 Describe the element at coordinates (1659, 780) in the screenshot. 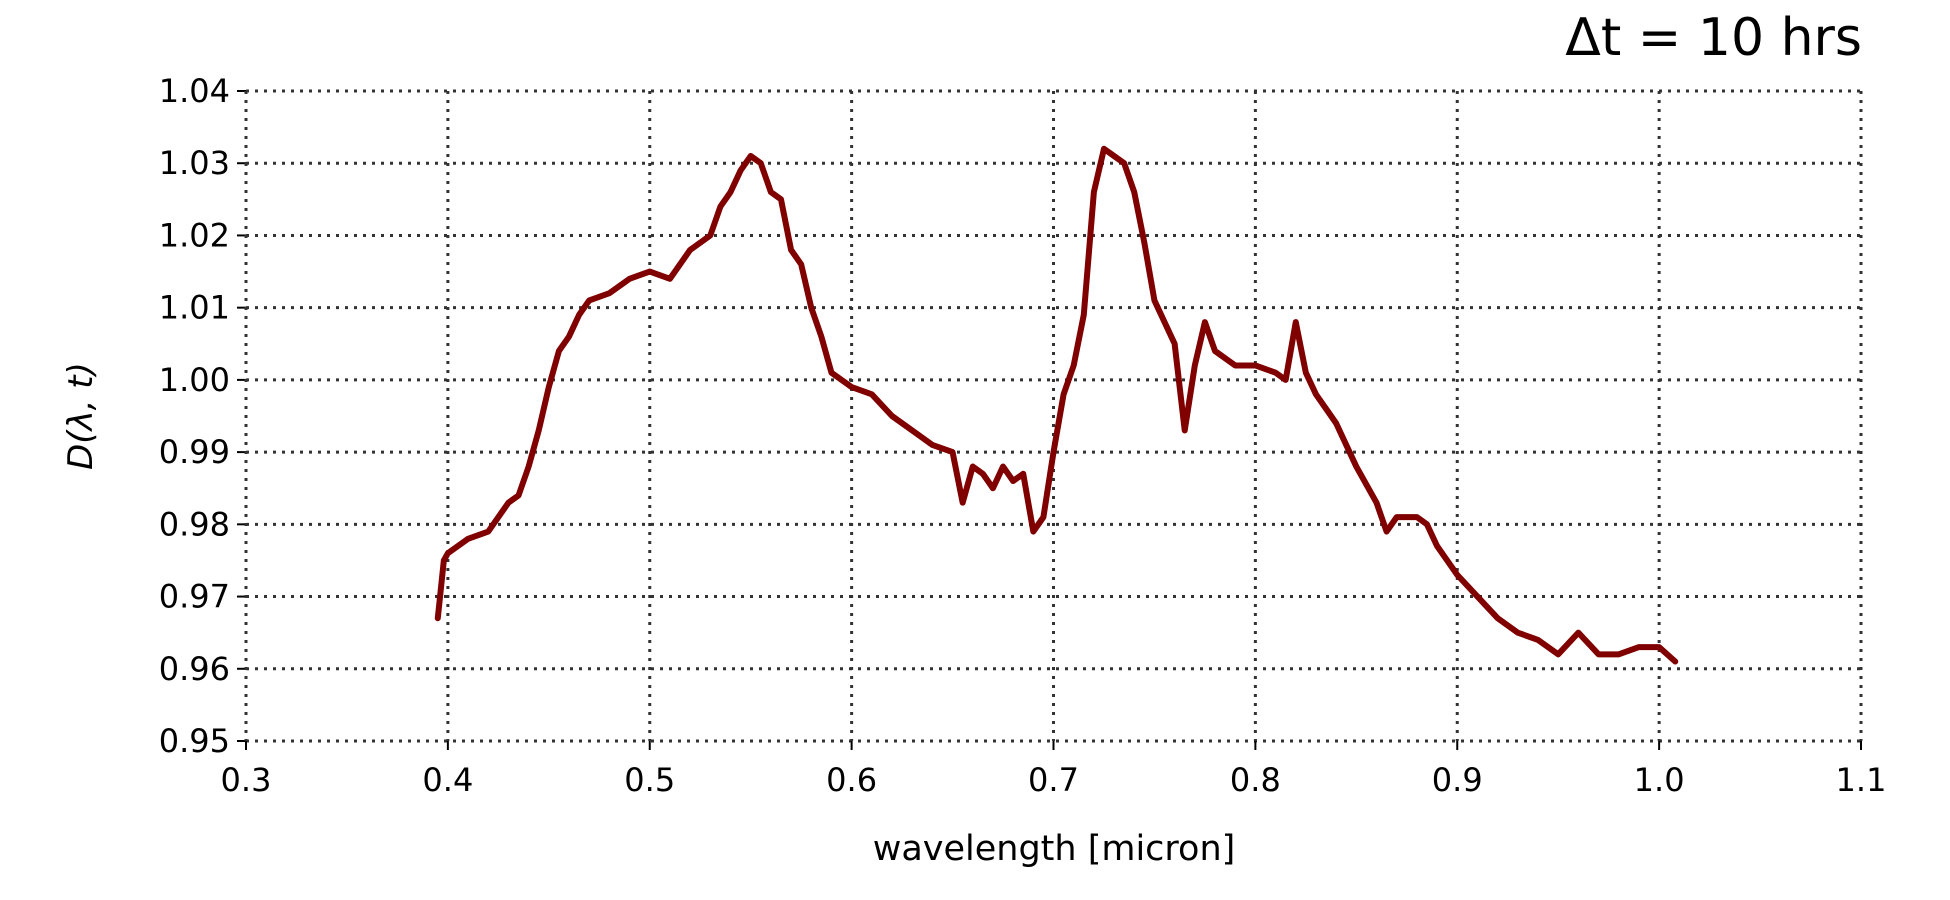

I see `x-tick-label: 1.0` at that location.